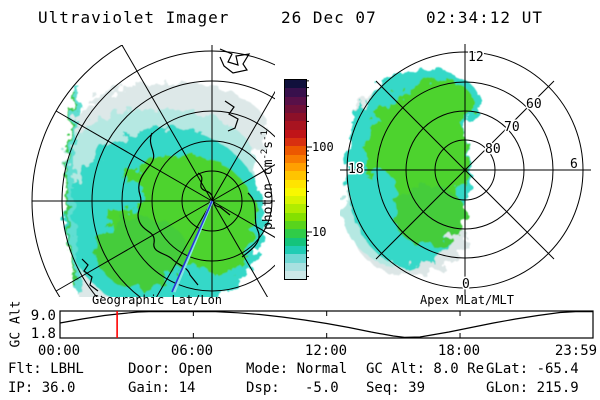 The image size is (600, 400). What do you see at coordinates (295, 179) in the screenshot?
I see `colorbar-bands` at bounding box center [295, 179].